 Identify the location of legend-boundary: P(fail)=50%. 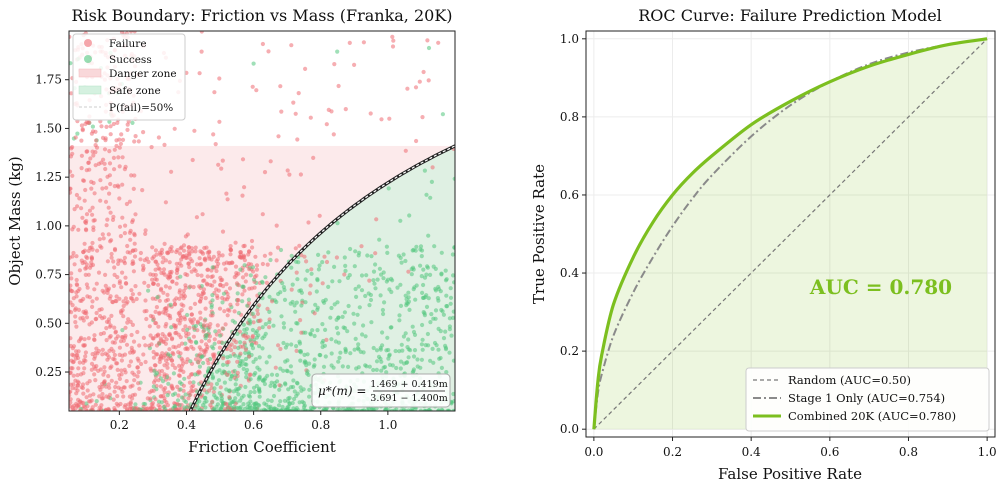
(141, 108).